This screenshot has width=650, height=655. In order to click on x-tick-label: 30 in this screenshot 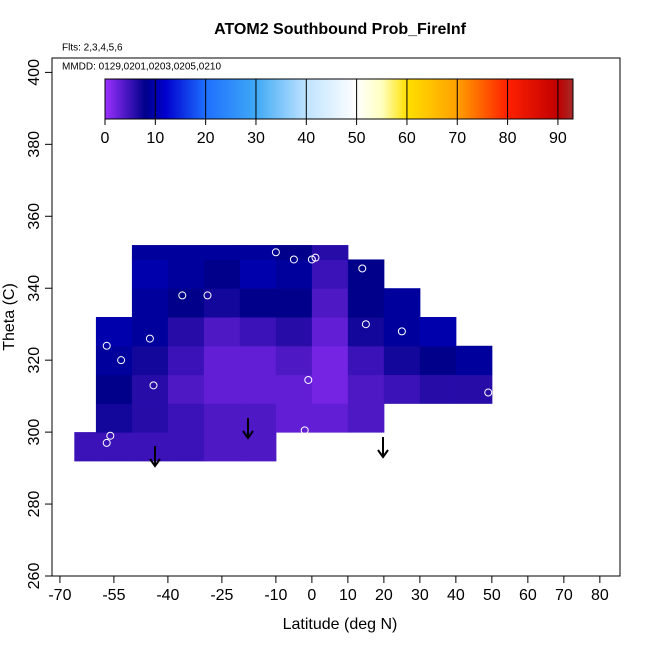, I will do `click(420, 595)`.